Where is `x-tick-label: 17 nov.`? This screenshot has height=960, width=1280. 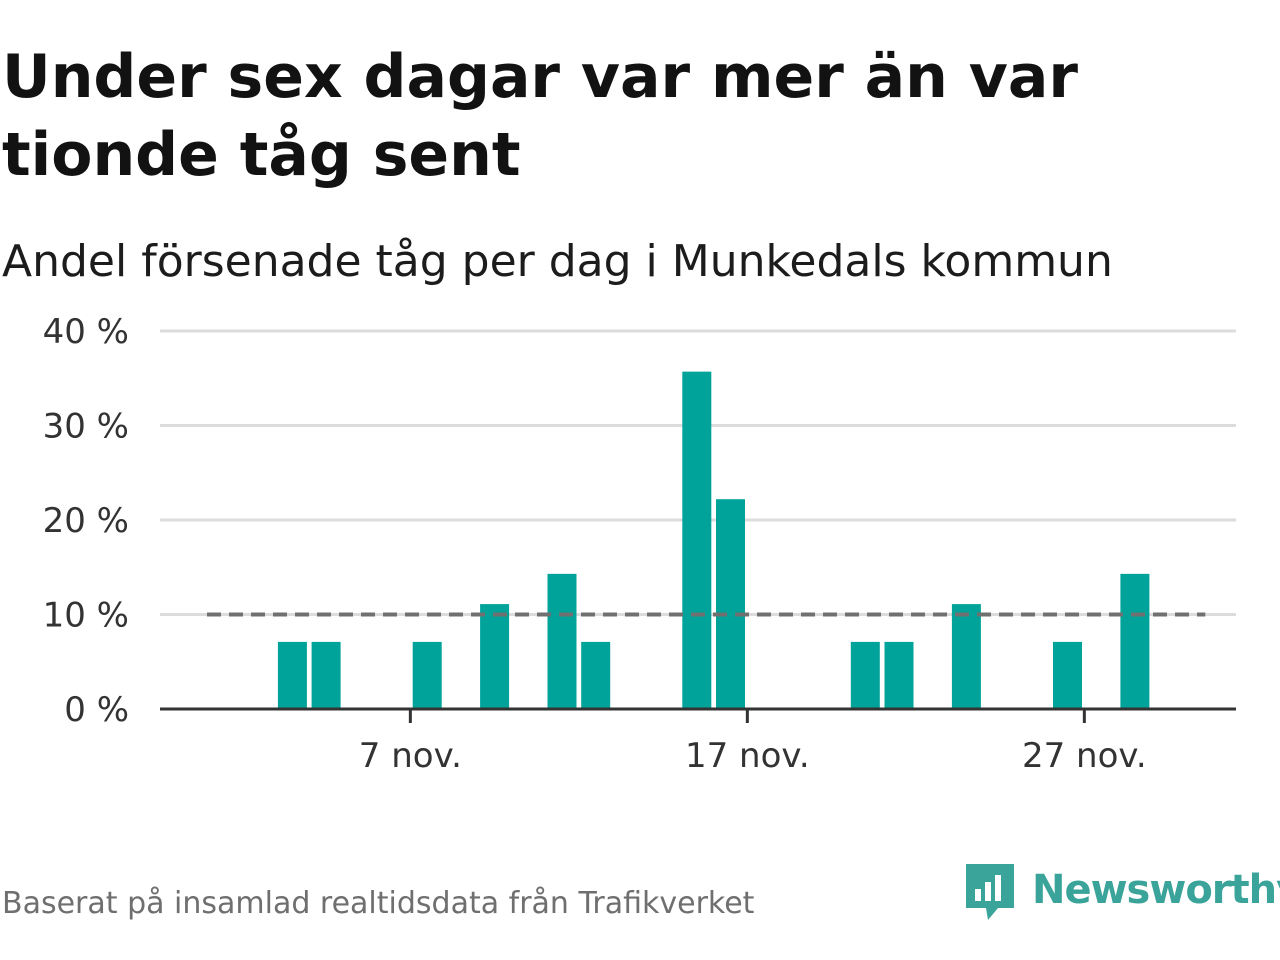 x-tick-label: 17 nov. is located at coordinates (747, 756).